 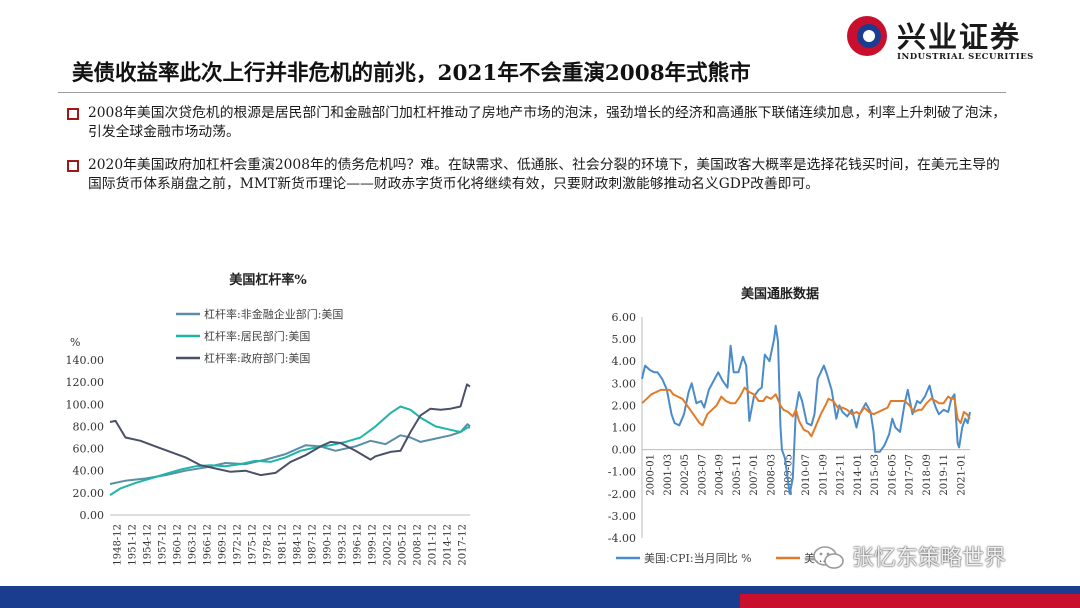 I want to click on x-tick-label: 1978-12, so click(x=268, y=545).